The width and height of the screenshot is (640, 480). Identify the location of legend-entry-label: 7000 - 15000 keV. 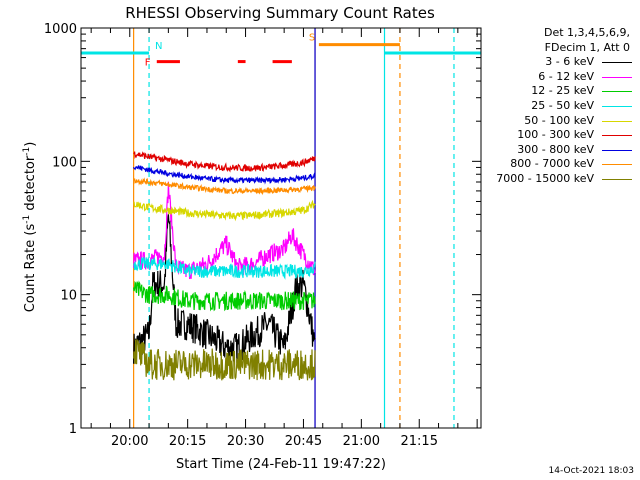
(545, 178).